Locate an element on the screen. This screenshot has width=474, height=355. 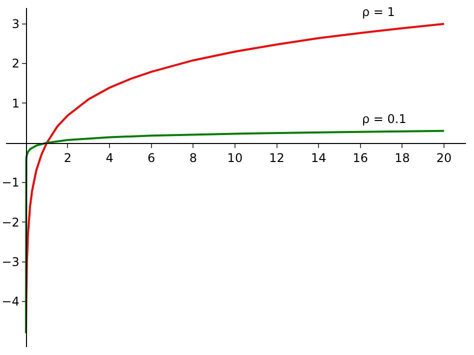
x-tick-label: 8 is located at coordinates (193, 158).